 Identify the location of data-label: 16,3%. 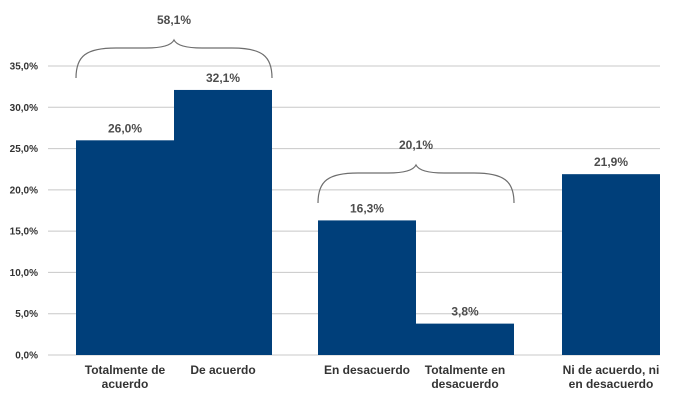
(367, 208).